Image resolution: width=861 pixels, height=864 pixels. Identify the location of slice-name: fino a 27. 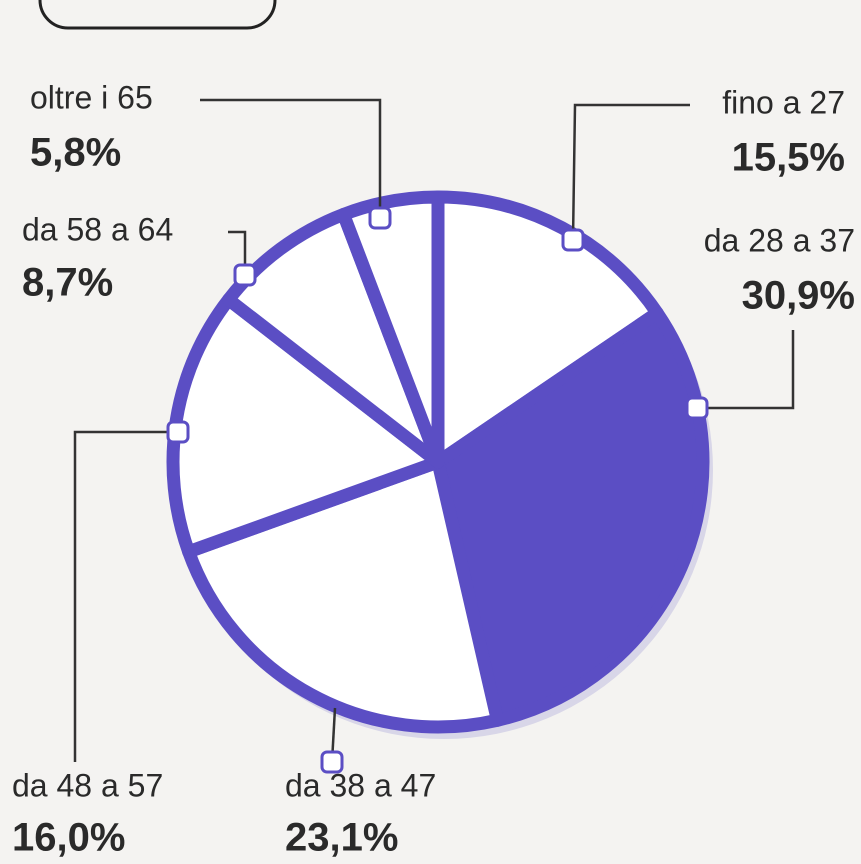
(783, 102).